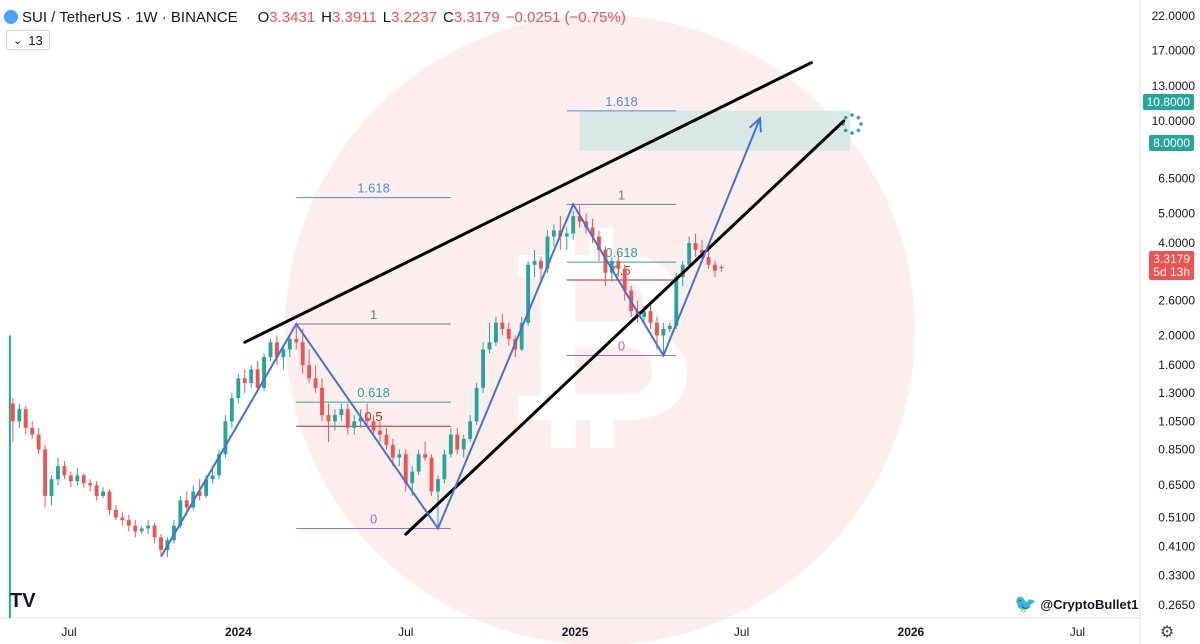  What do you see at coordinates (1176, 365) in the screenshot?
I see `price-tick-label: 1.6000` at bounding box center [1176, 365].